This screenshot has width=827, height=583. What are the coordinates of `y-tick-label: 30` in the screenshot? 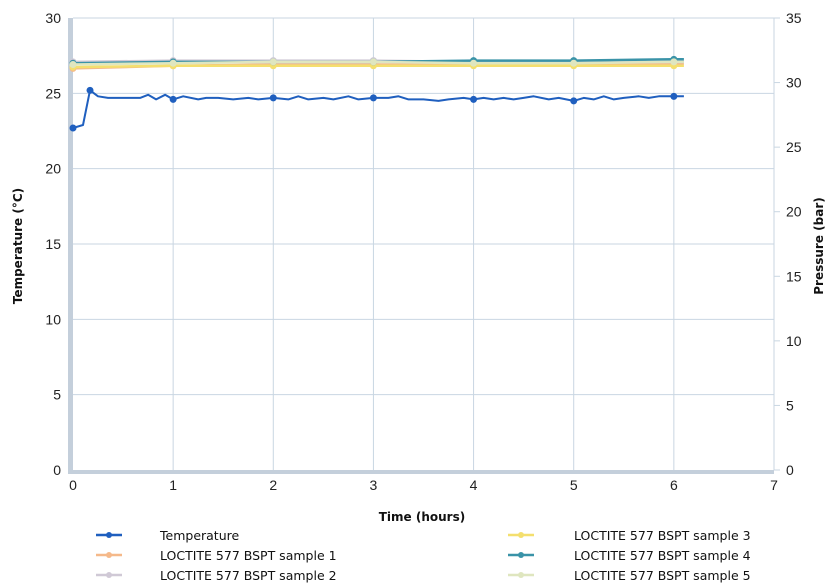 It's located at (53, 18).